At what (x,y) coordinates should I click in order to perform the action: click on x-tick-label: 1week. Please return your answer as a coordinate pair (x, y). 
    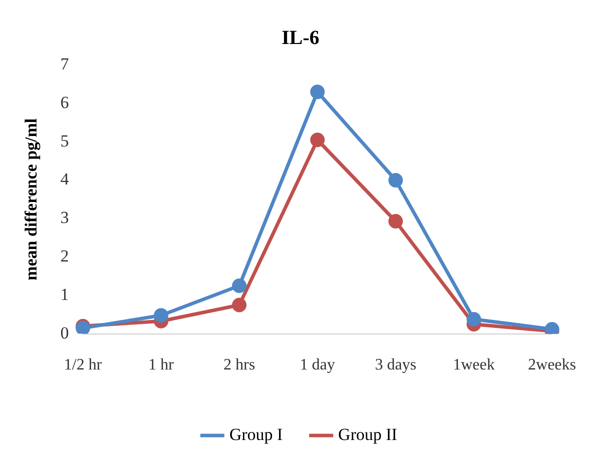
    Looking at the image, I should click on (473, 365).